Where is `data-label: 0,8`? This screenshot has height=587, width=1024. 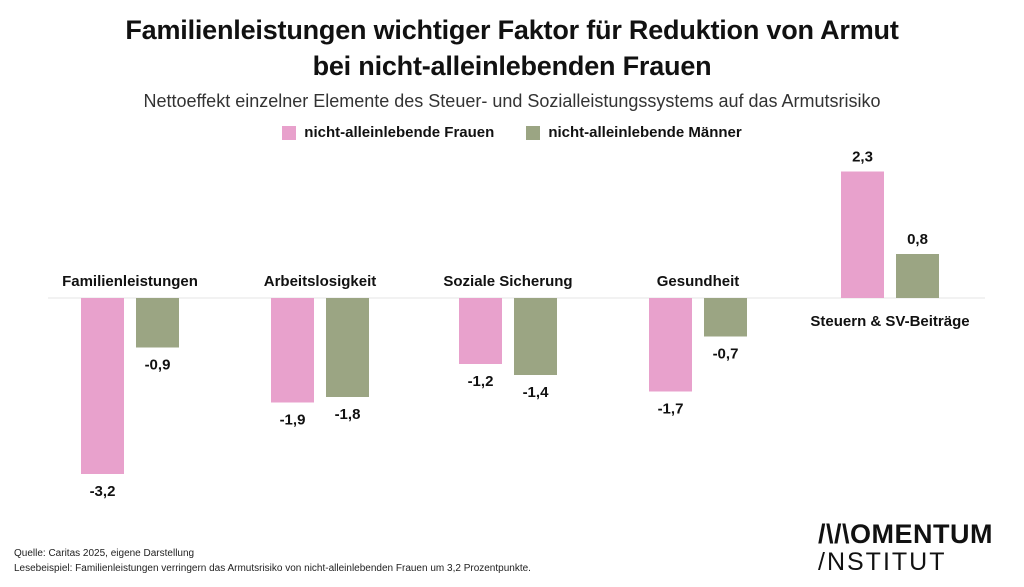 data-label: 0,8 is located at coordinates (917, 239).